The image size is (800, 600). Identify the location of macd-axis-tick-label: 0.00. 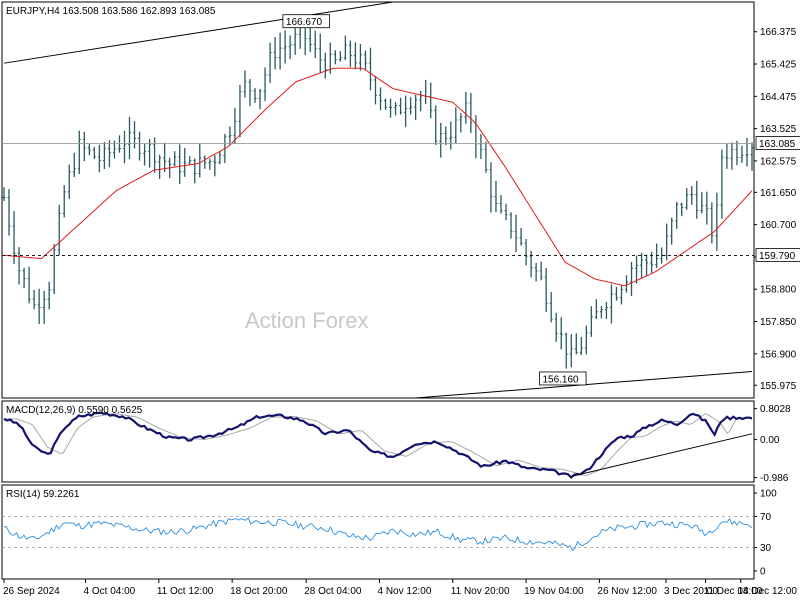
(770, 440).